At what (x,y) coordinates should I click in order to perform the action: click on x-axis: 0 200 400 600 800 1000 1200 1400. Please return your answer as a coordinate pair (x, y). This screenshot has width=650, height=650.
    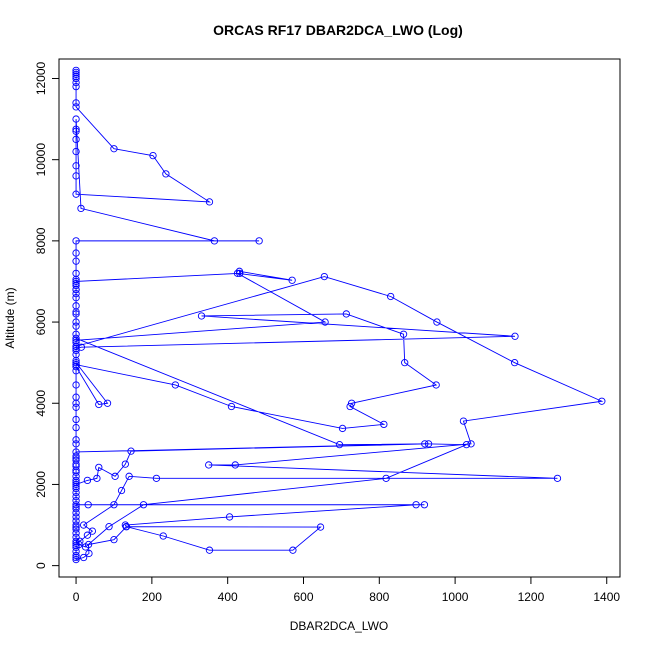
    Looking at the image, I should click on (346, 590).